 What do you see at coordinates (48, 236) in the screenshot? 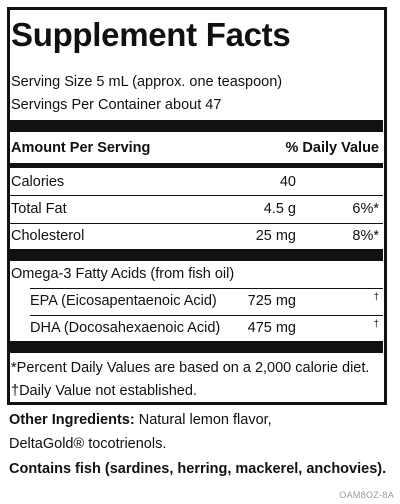
I see `cholesterol-label: Cholesterol` at bounding box center [48, 236].